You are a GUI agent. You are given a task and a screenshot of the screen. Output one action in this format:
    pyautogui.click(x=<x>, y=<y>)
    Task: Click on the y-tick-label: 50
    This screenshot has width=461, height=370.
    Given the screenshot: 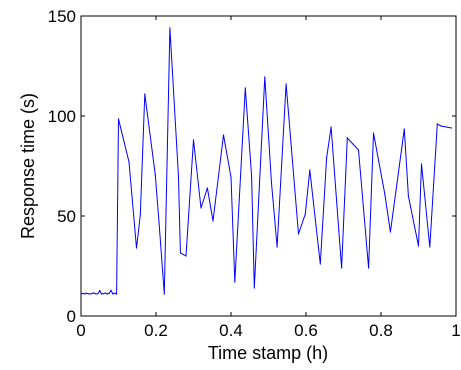 What is the action you would take?
    pyautogui.click(x=66, y=216)
    